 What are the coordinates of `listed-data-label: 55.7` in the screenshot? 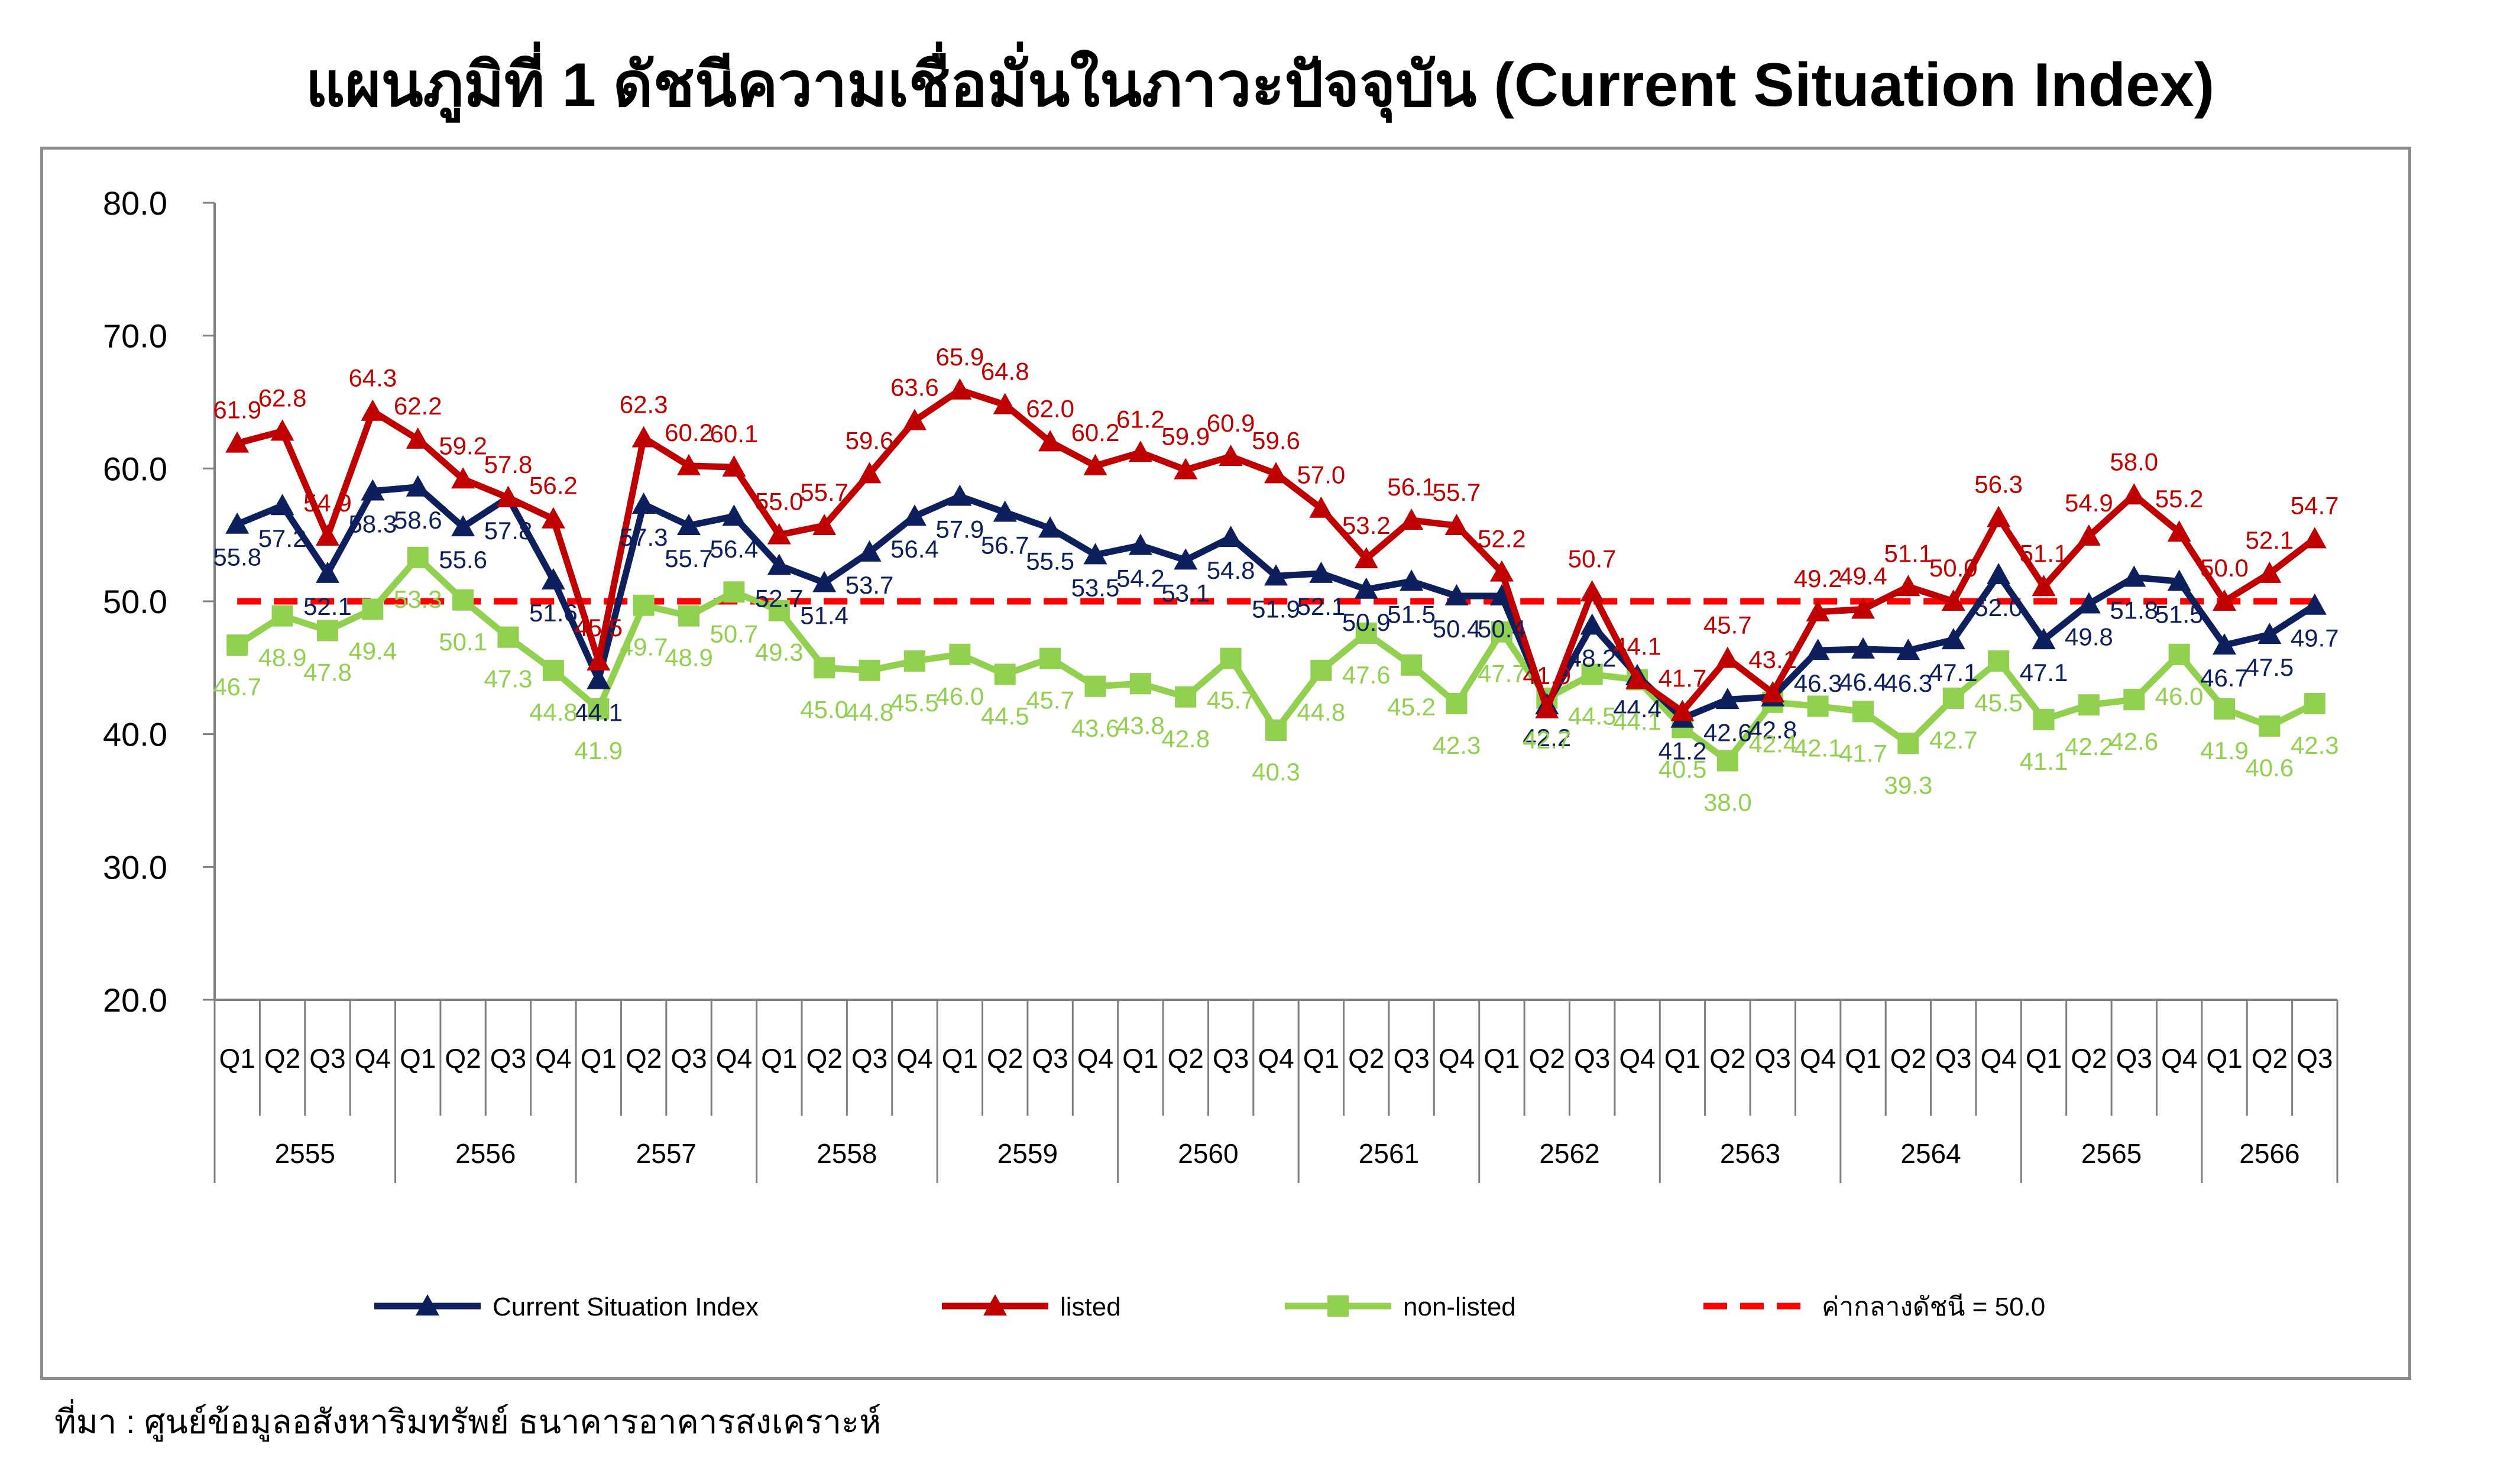 It's located at (824, 492).